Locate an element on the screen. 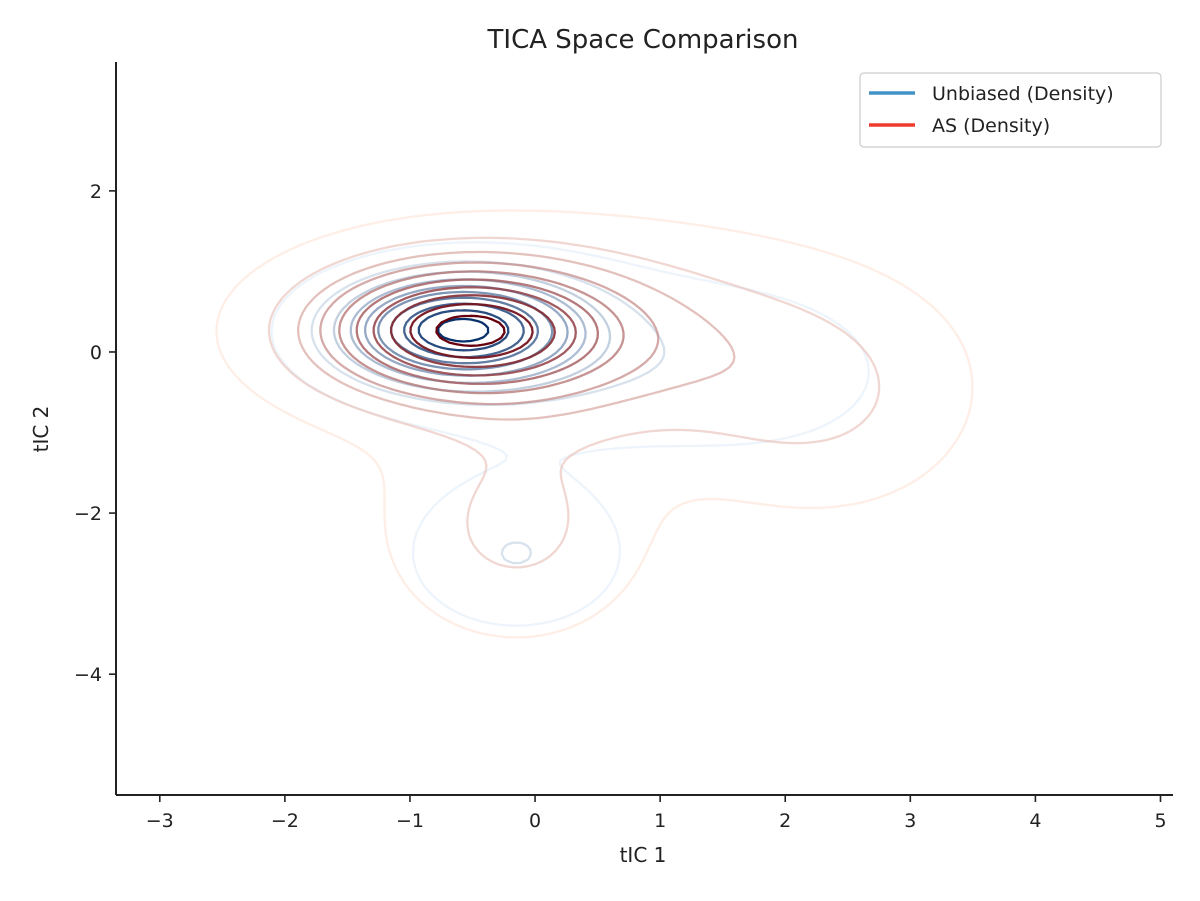  legend-box is located at coordinates (1010, 110).